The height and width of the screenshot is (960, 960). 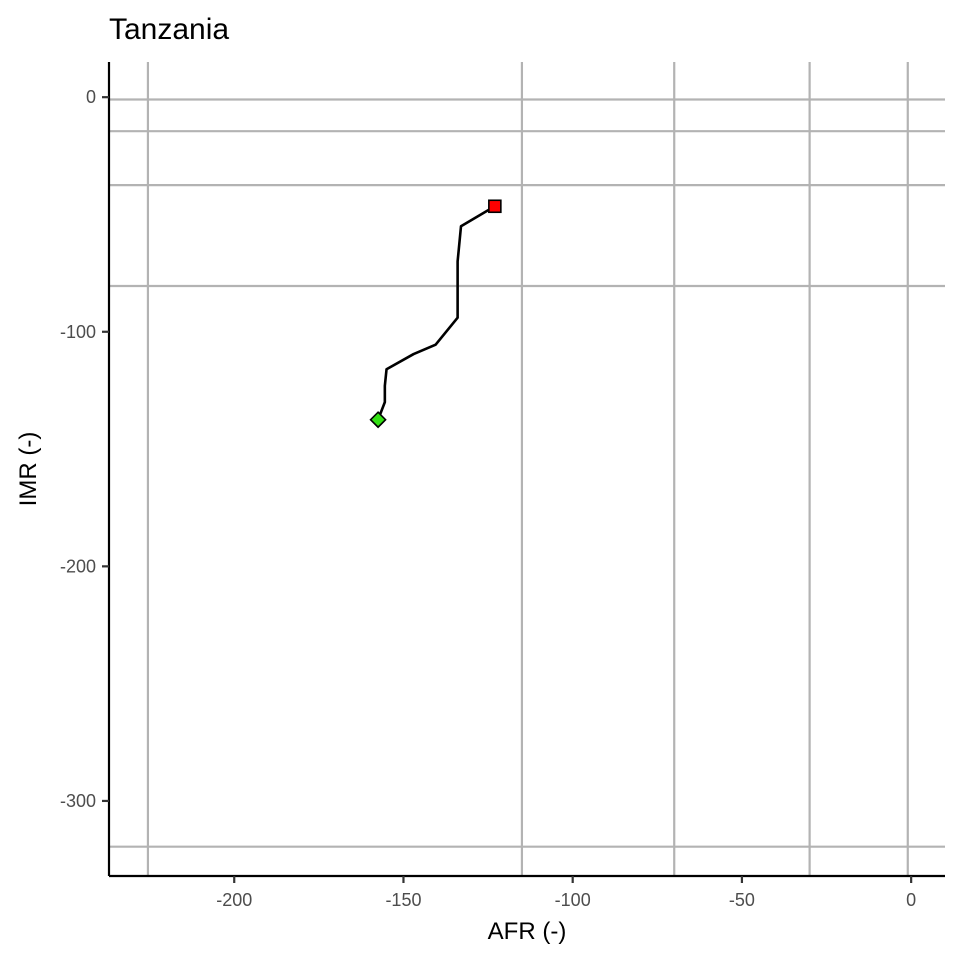 What do you see at coordinates (527, 931) in the screenshot?
I see `x-axis-title: AFR (-)` at bounding box center [527, 931].